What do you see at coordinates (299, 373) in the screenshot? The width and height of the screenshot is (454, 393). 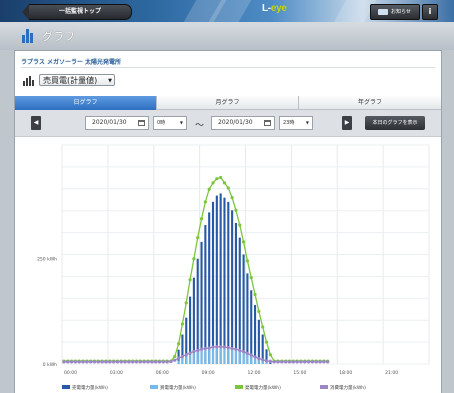 I see `x-tick-label: 15:00` at bounding box center [299, 373].